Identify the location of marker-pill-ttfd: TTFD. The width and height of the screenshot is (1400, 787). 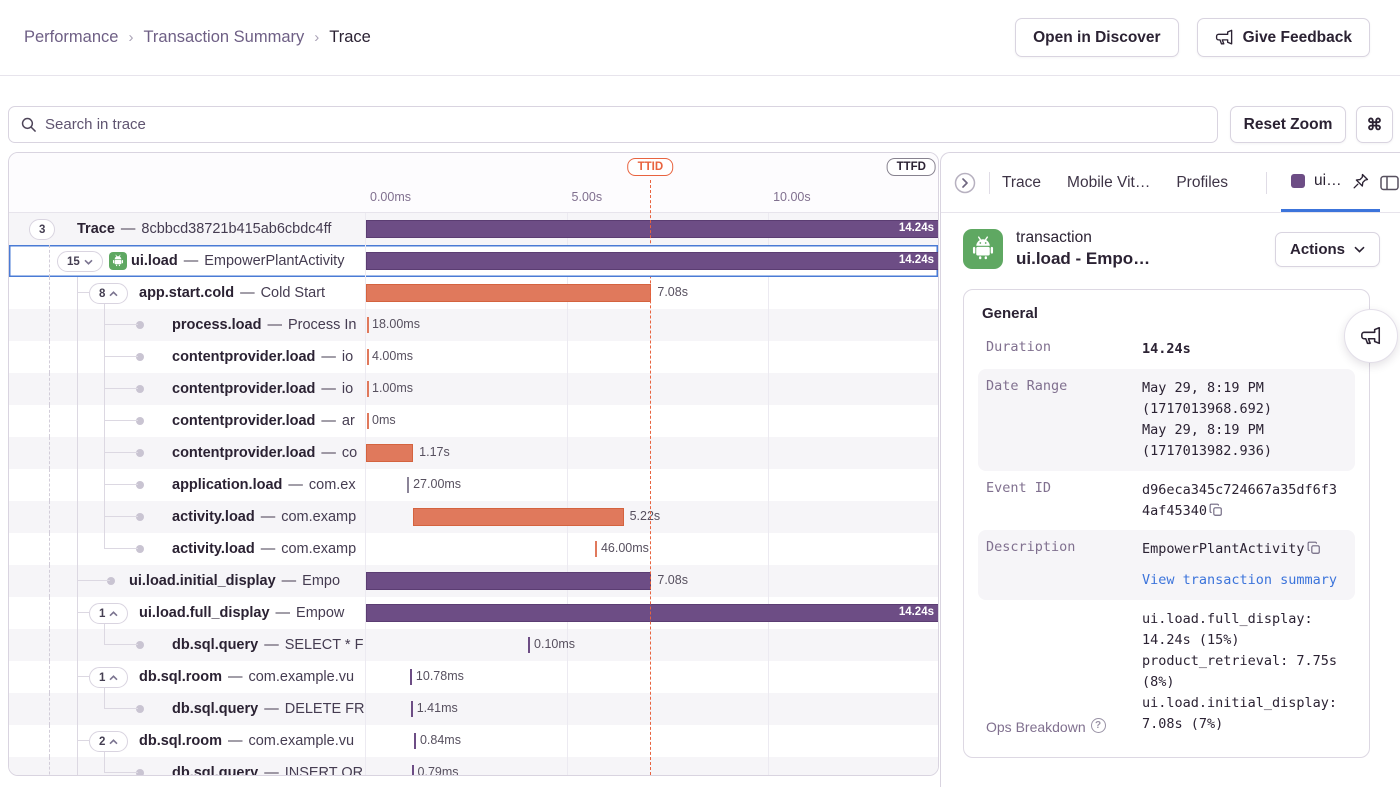
(911, 167).